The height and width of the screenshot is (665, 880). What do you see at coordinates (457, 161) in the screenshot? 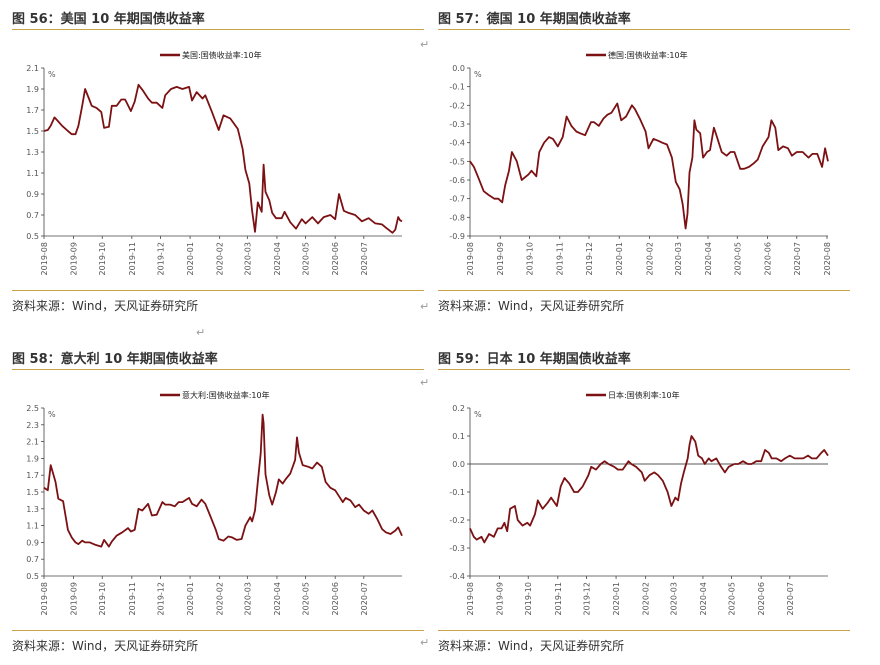
I see `y-tick-label: -0.5` at bounding box center [457, 161].